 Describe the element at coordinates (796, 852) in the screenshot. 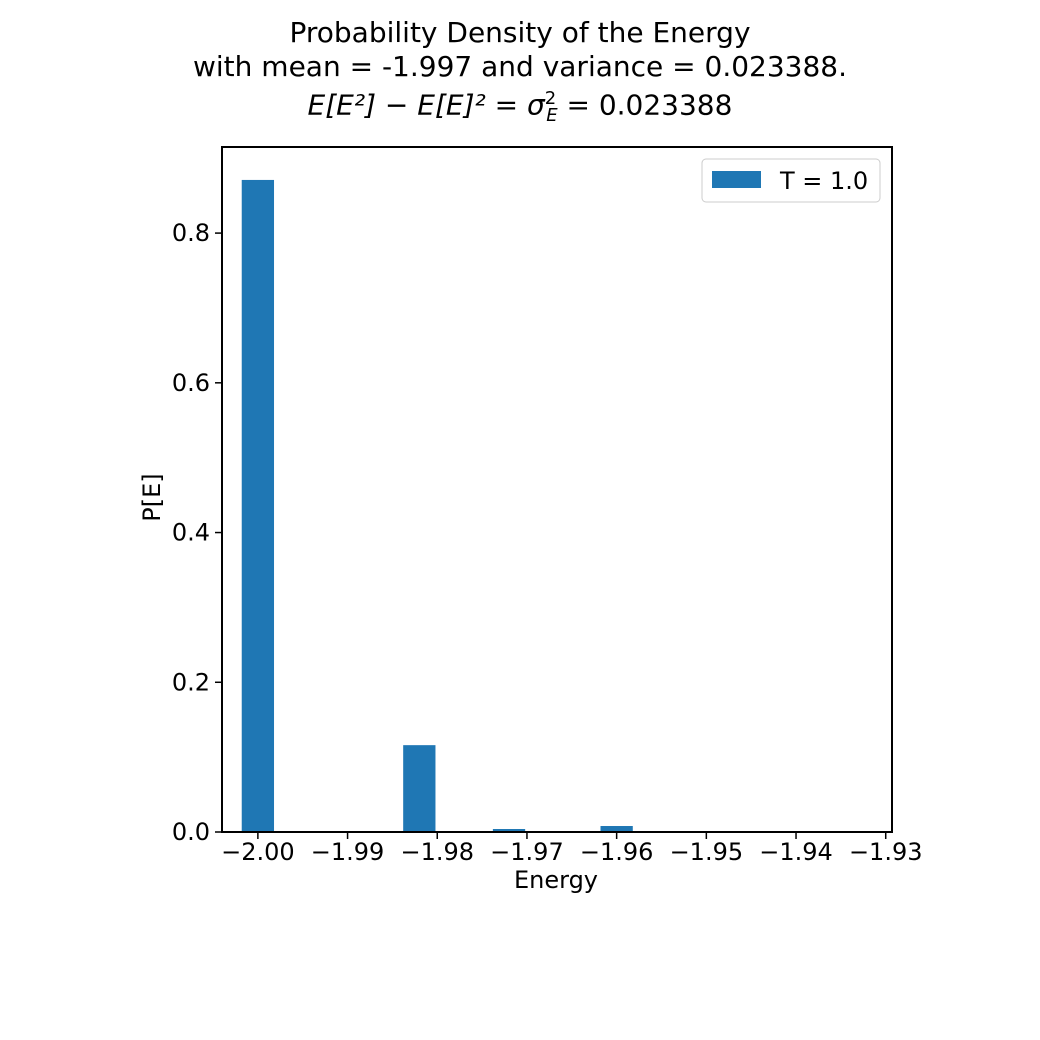

I see `x-tick-label-6: −1.94` at that location.